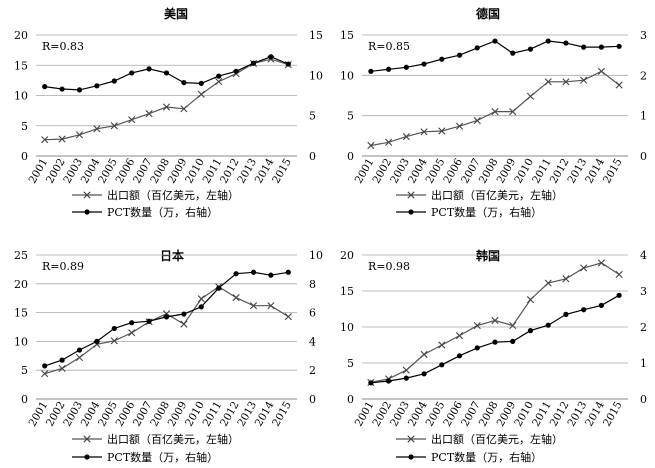  Describe the element at coordinates (389, 266) in the screenshot. I see `correlation-annotation: R=0.98` at that location.